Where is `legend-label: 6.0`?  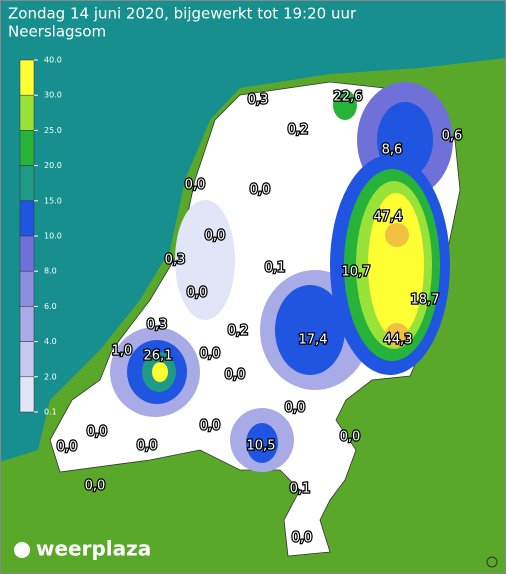
legend-label: 6.0 is located at coordinates (50, 306).